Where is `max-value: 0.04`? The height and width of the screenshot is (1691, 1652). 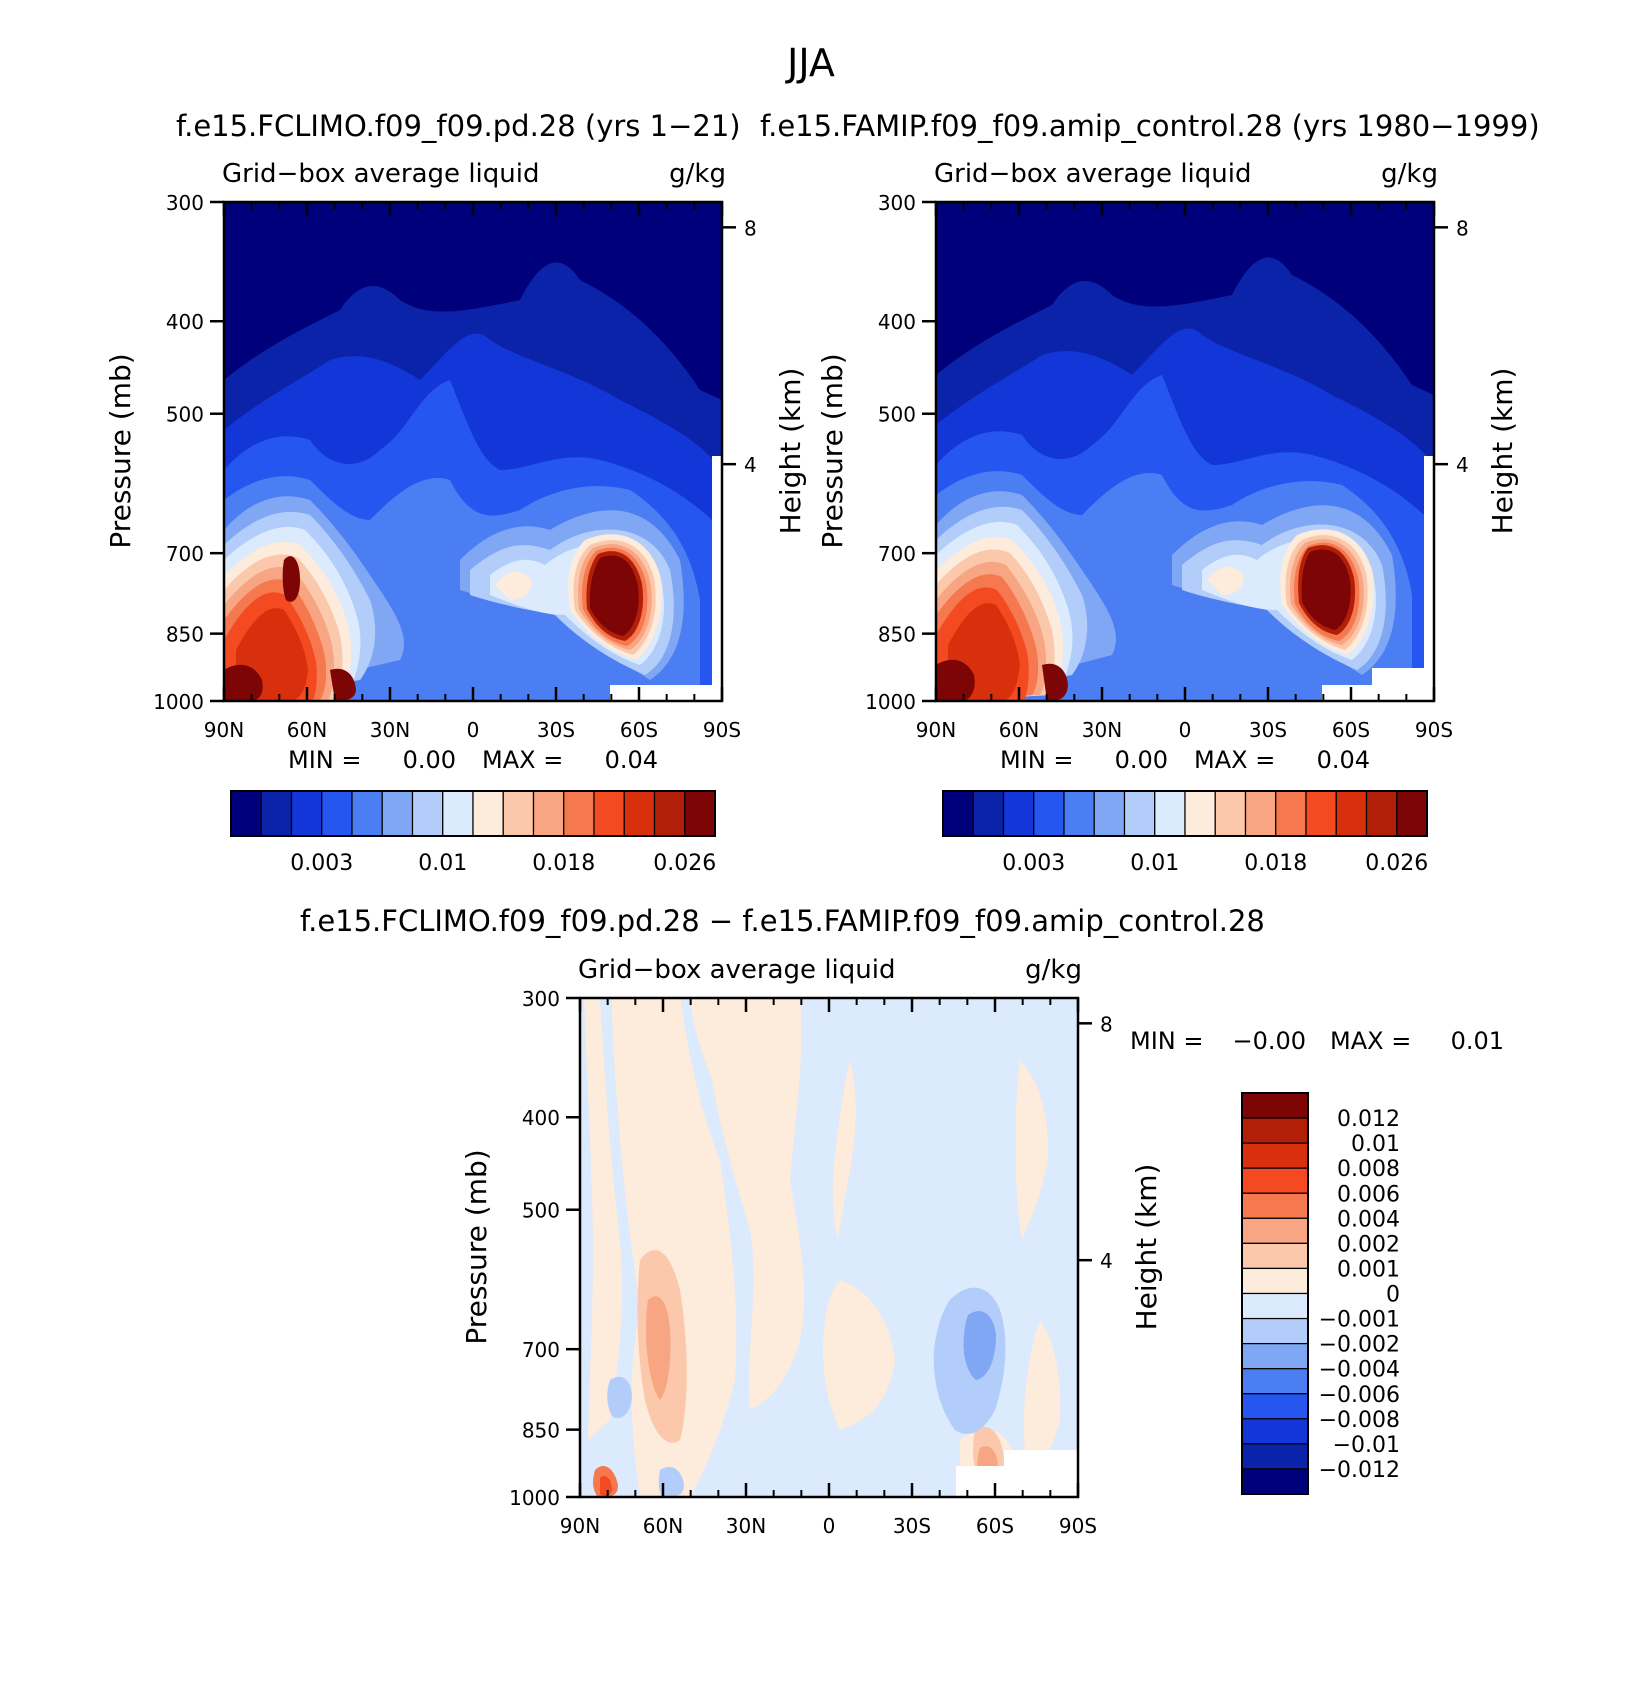
max-value: 0.04 is located at coordinates (1343, 760).